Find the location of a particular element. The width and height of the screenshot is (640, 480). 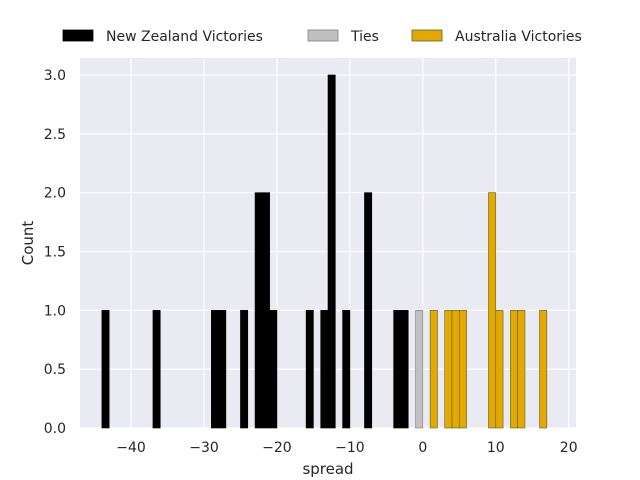

x-axis-ticks: −40 −30 −20 −10 0 10 20 is located at coordinates (346, 448).